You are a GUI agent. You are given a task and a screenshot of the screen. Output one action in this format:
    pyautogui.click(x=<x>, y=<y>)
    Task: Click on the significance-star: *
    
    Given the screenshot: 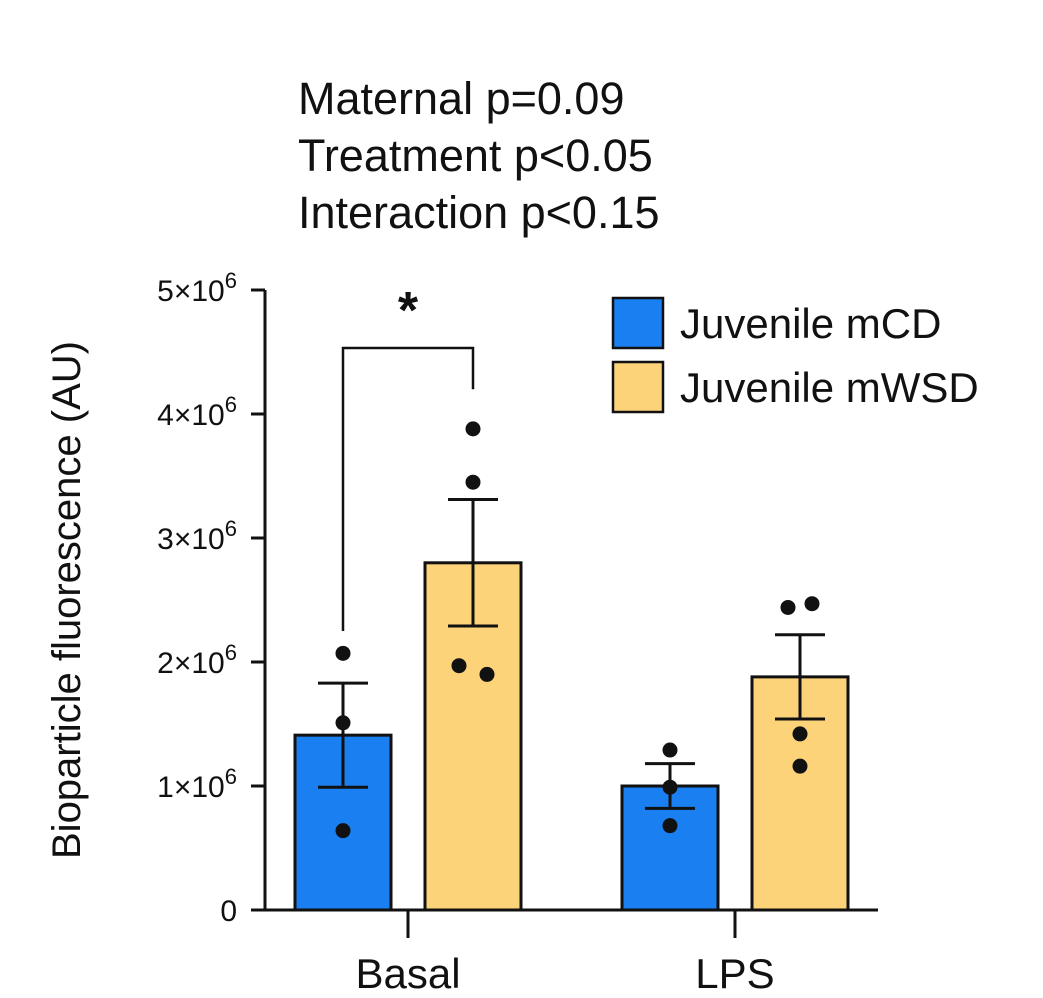 What is the action you would take?
    pyautogui.click(x=408, y=311)
    